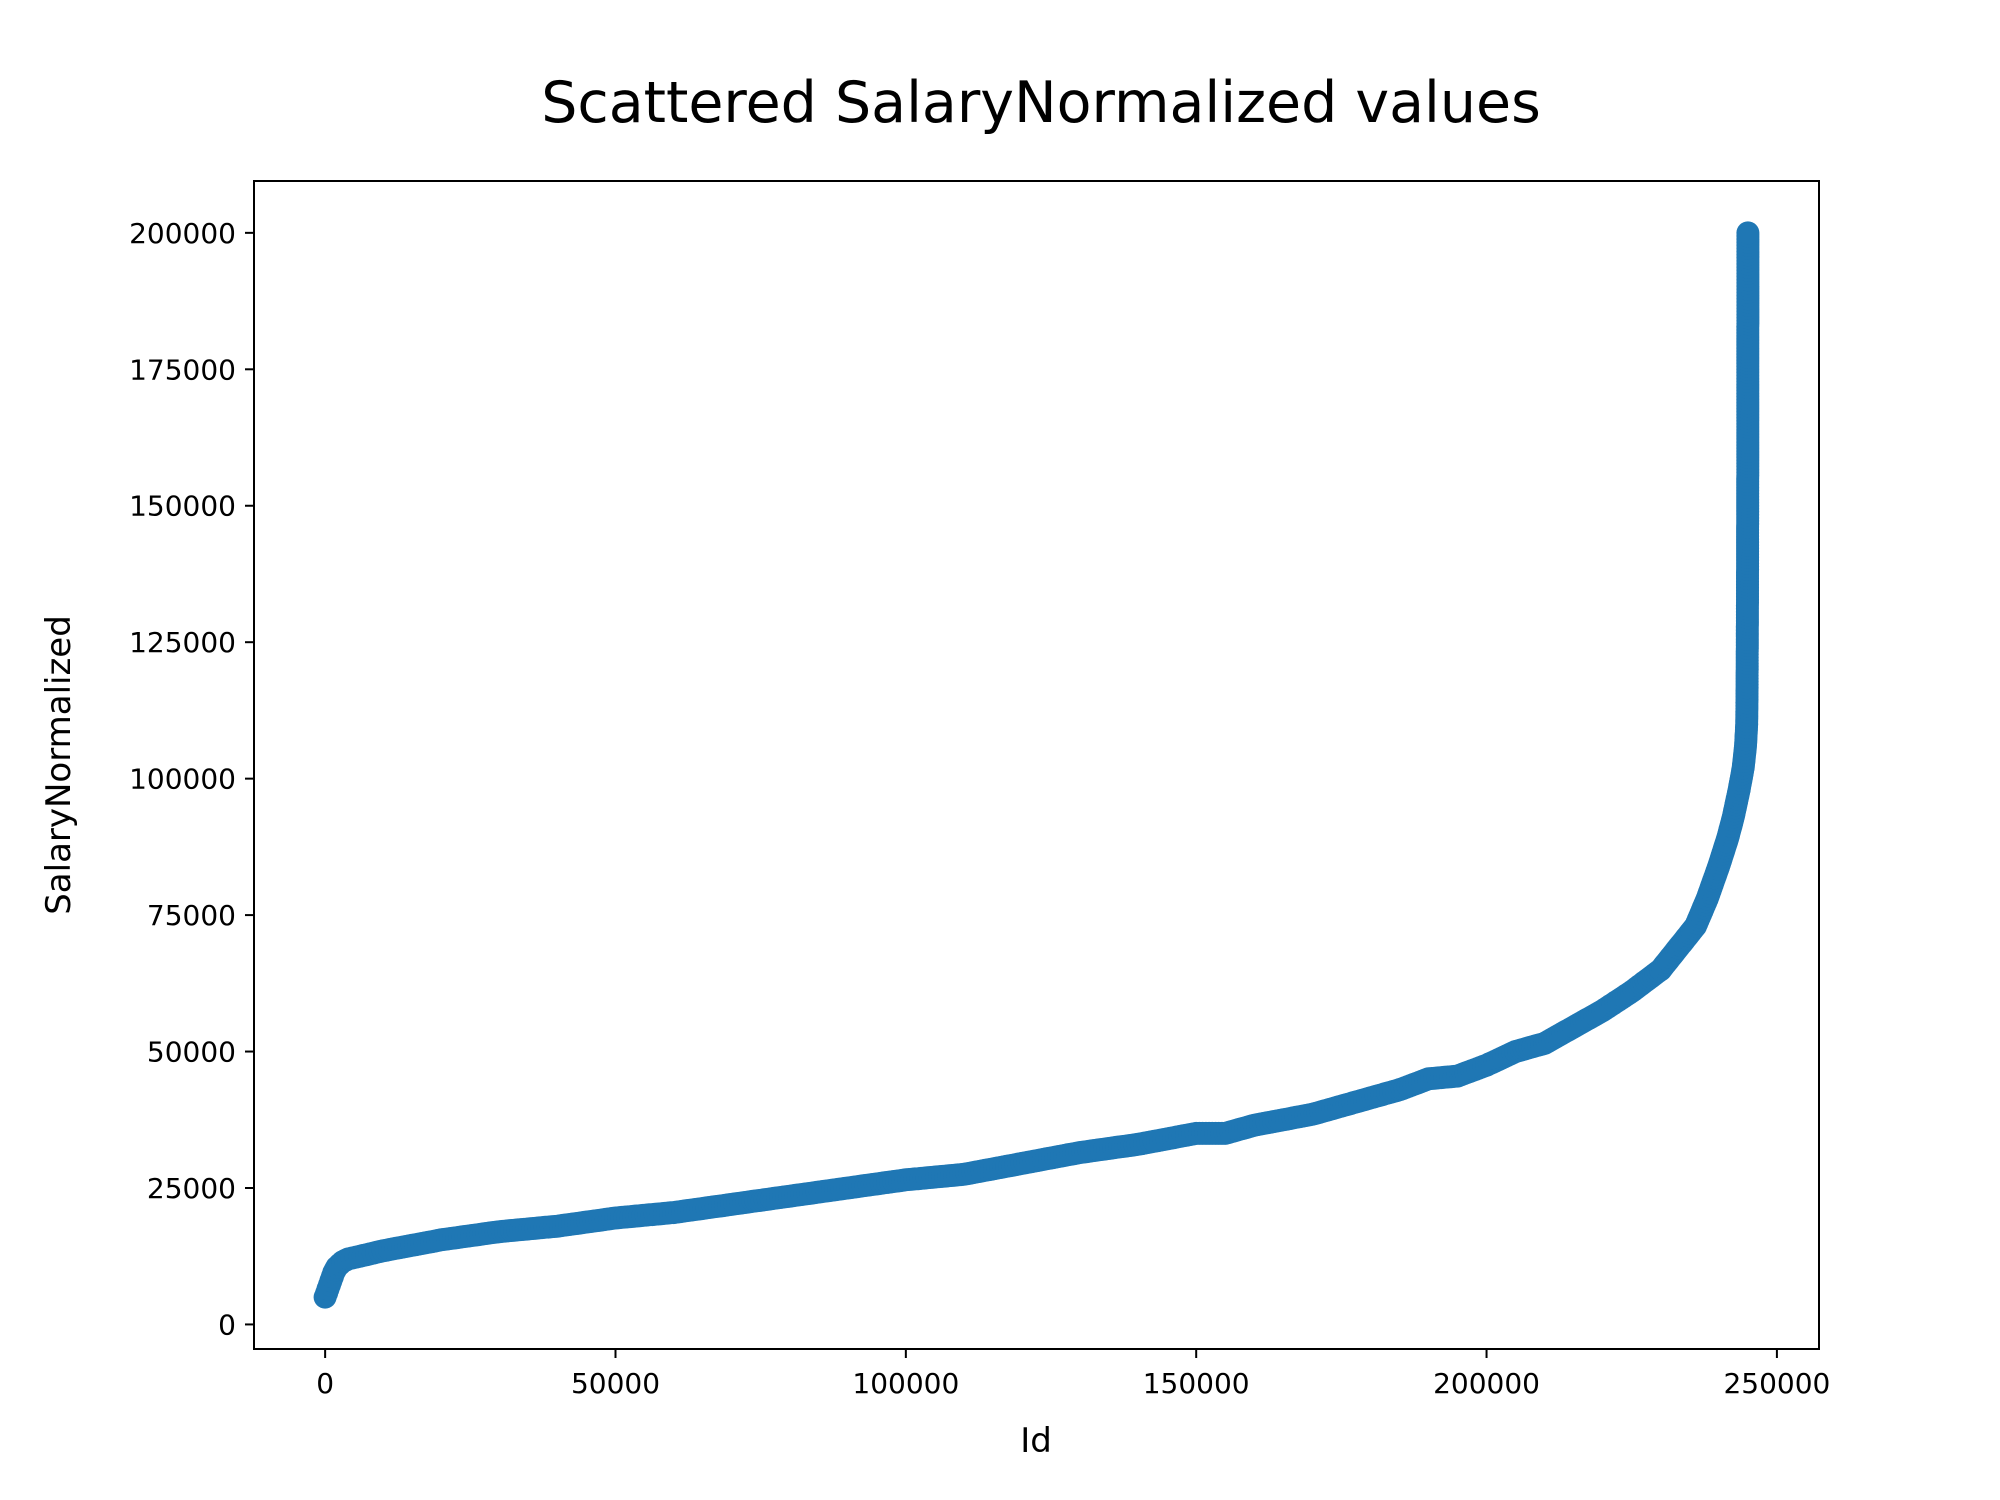 The height and width of the screenshot is (1500, 2000). What do you see at coordinates (191, 1188) in the screenshot?
I see `y-tick-label: 25000` at bounding box center [191, 1188].